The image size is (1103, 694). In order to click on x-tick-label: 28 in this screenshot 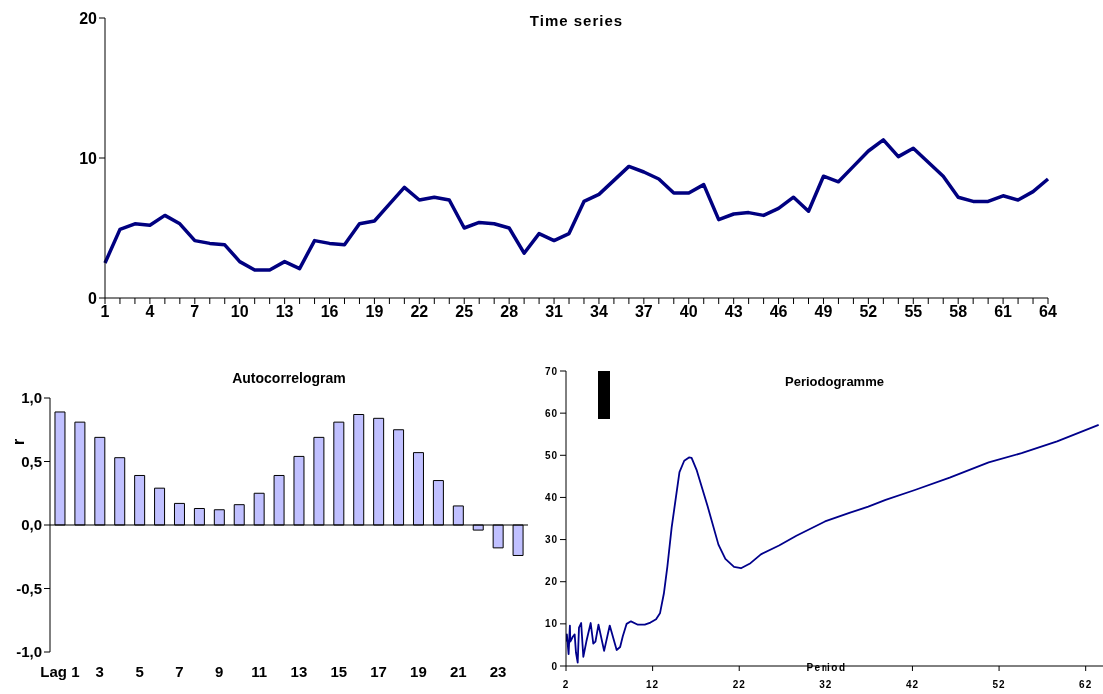, I will do `click(509, 312)`.